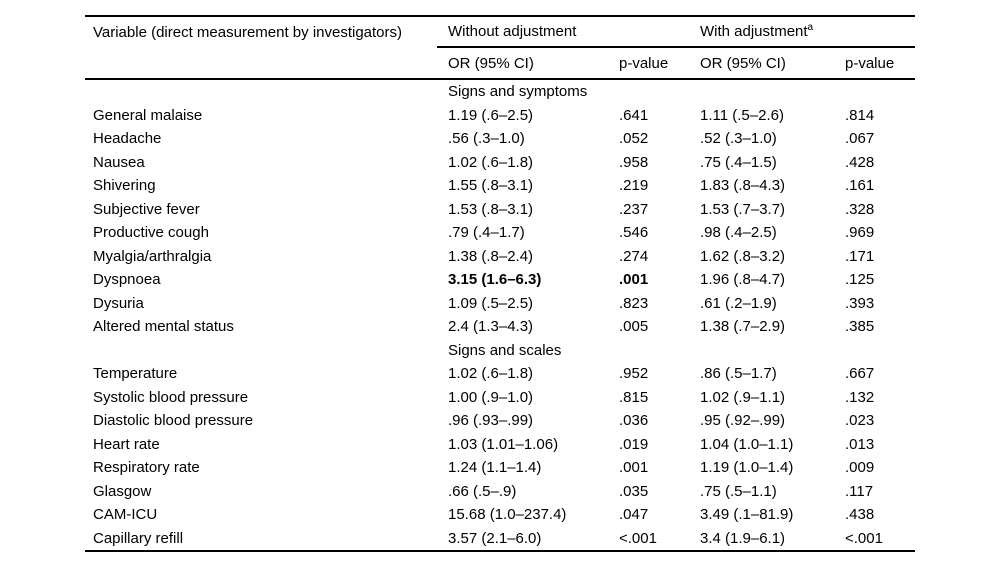 Image resolution: width=1000 pixels, height=563 pixels. I want to click on p-value-without-adjustment: .052, so click(634, 139).